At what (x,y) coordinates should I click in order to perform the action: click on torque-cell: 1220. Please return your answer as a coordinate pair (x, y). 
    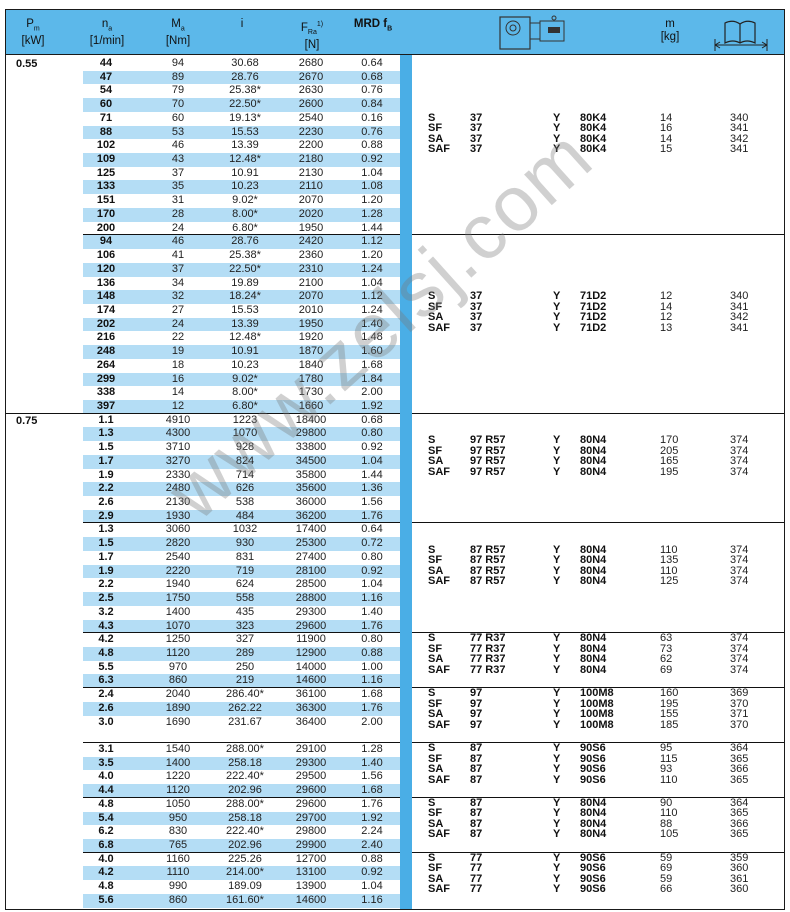
    Looking at the image, I should click on (178, 776).